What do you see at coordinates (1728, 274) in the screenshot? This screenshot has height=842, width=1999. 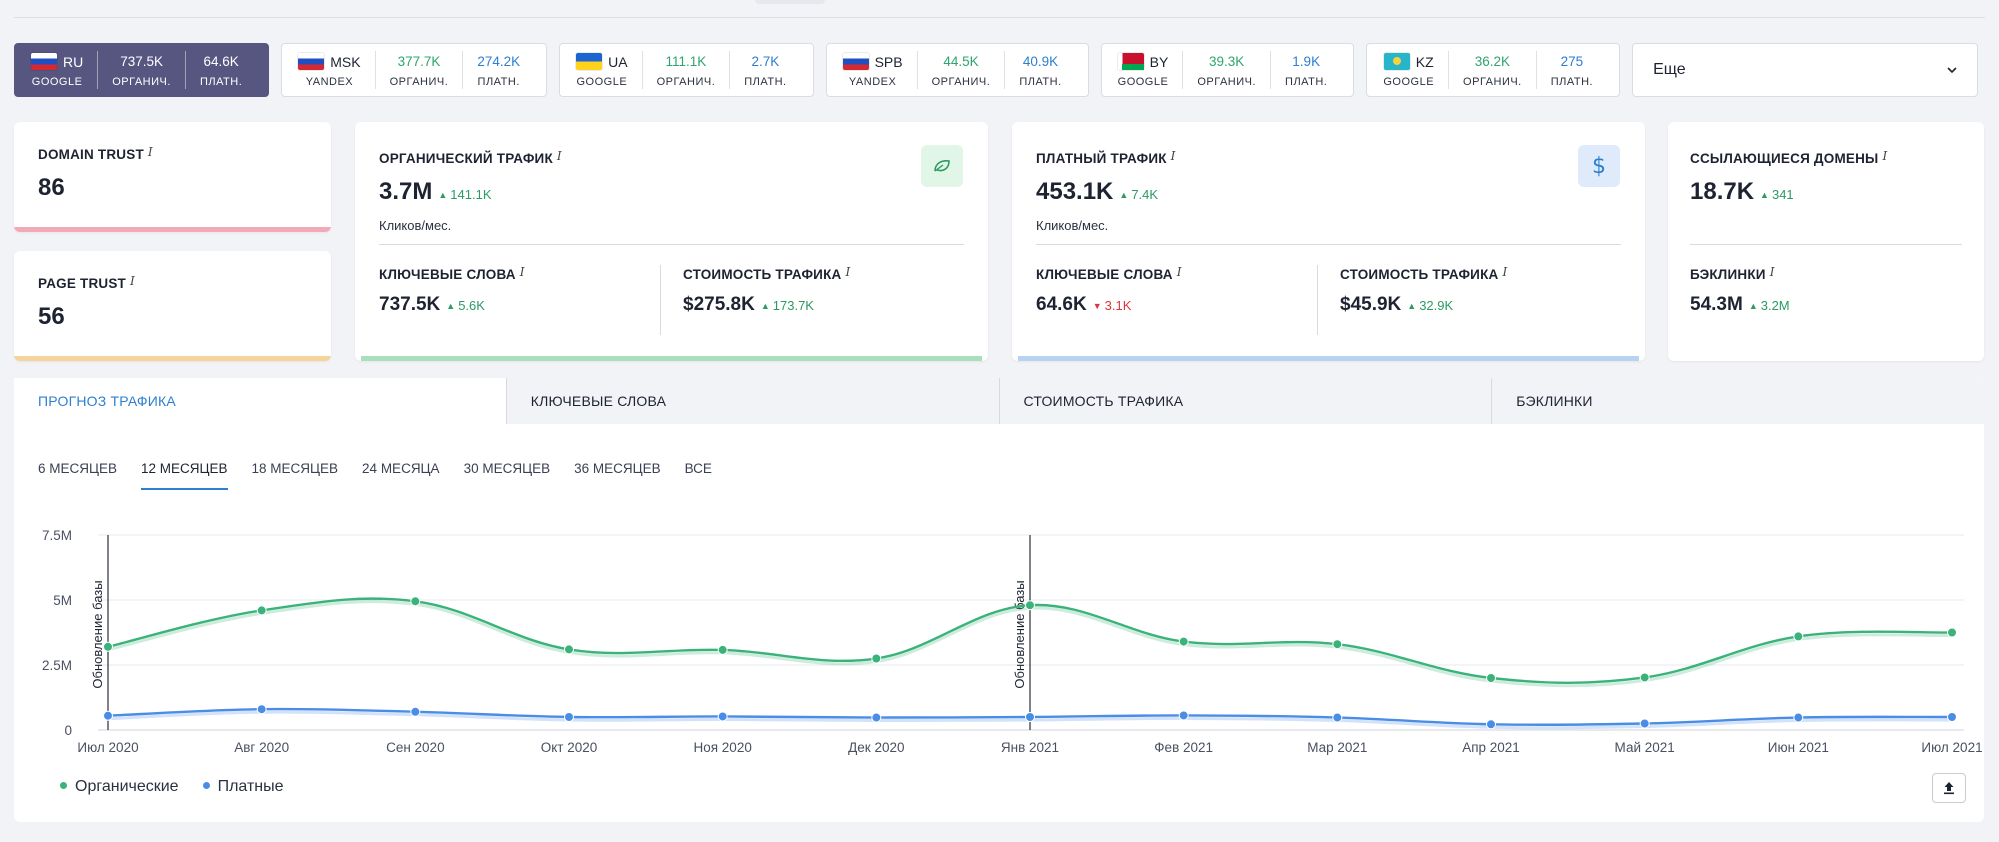 I see `backlinks-title: БЭКЛИНКИ` at bounding box center [1728, 274].